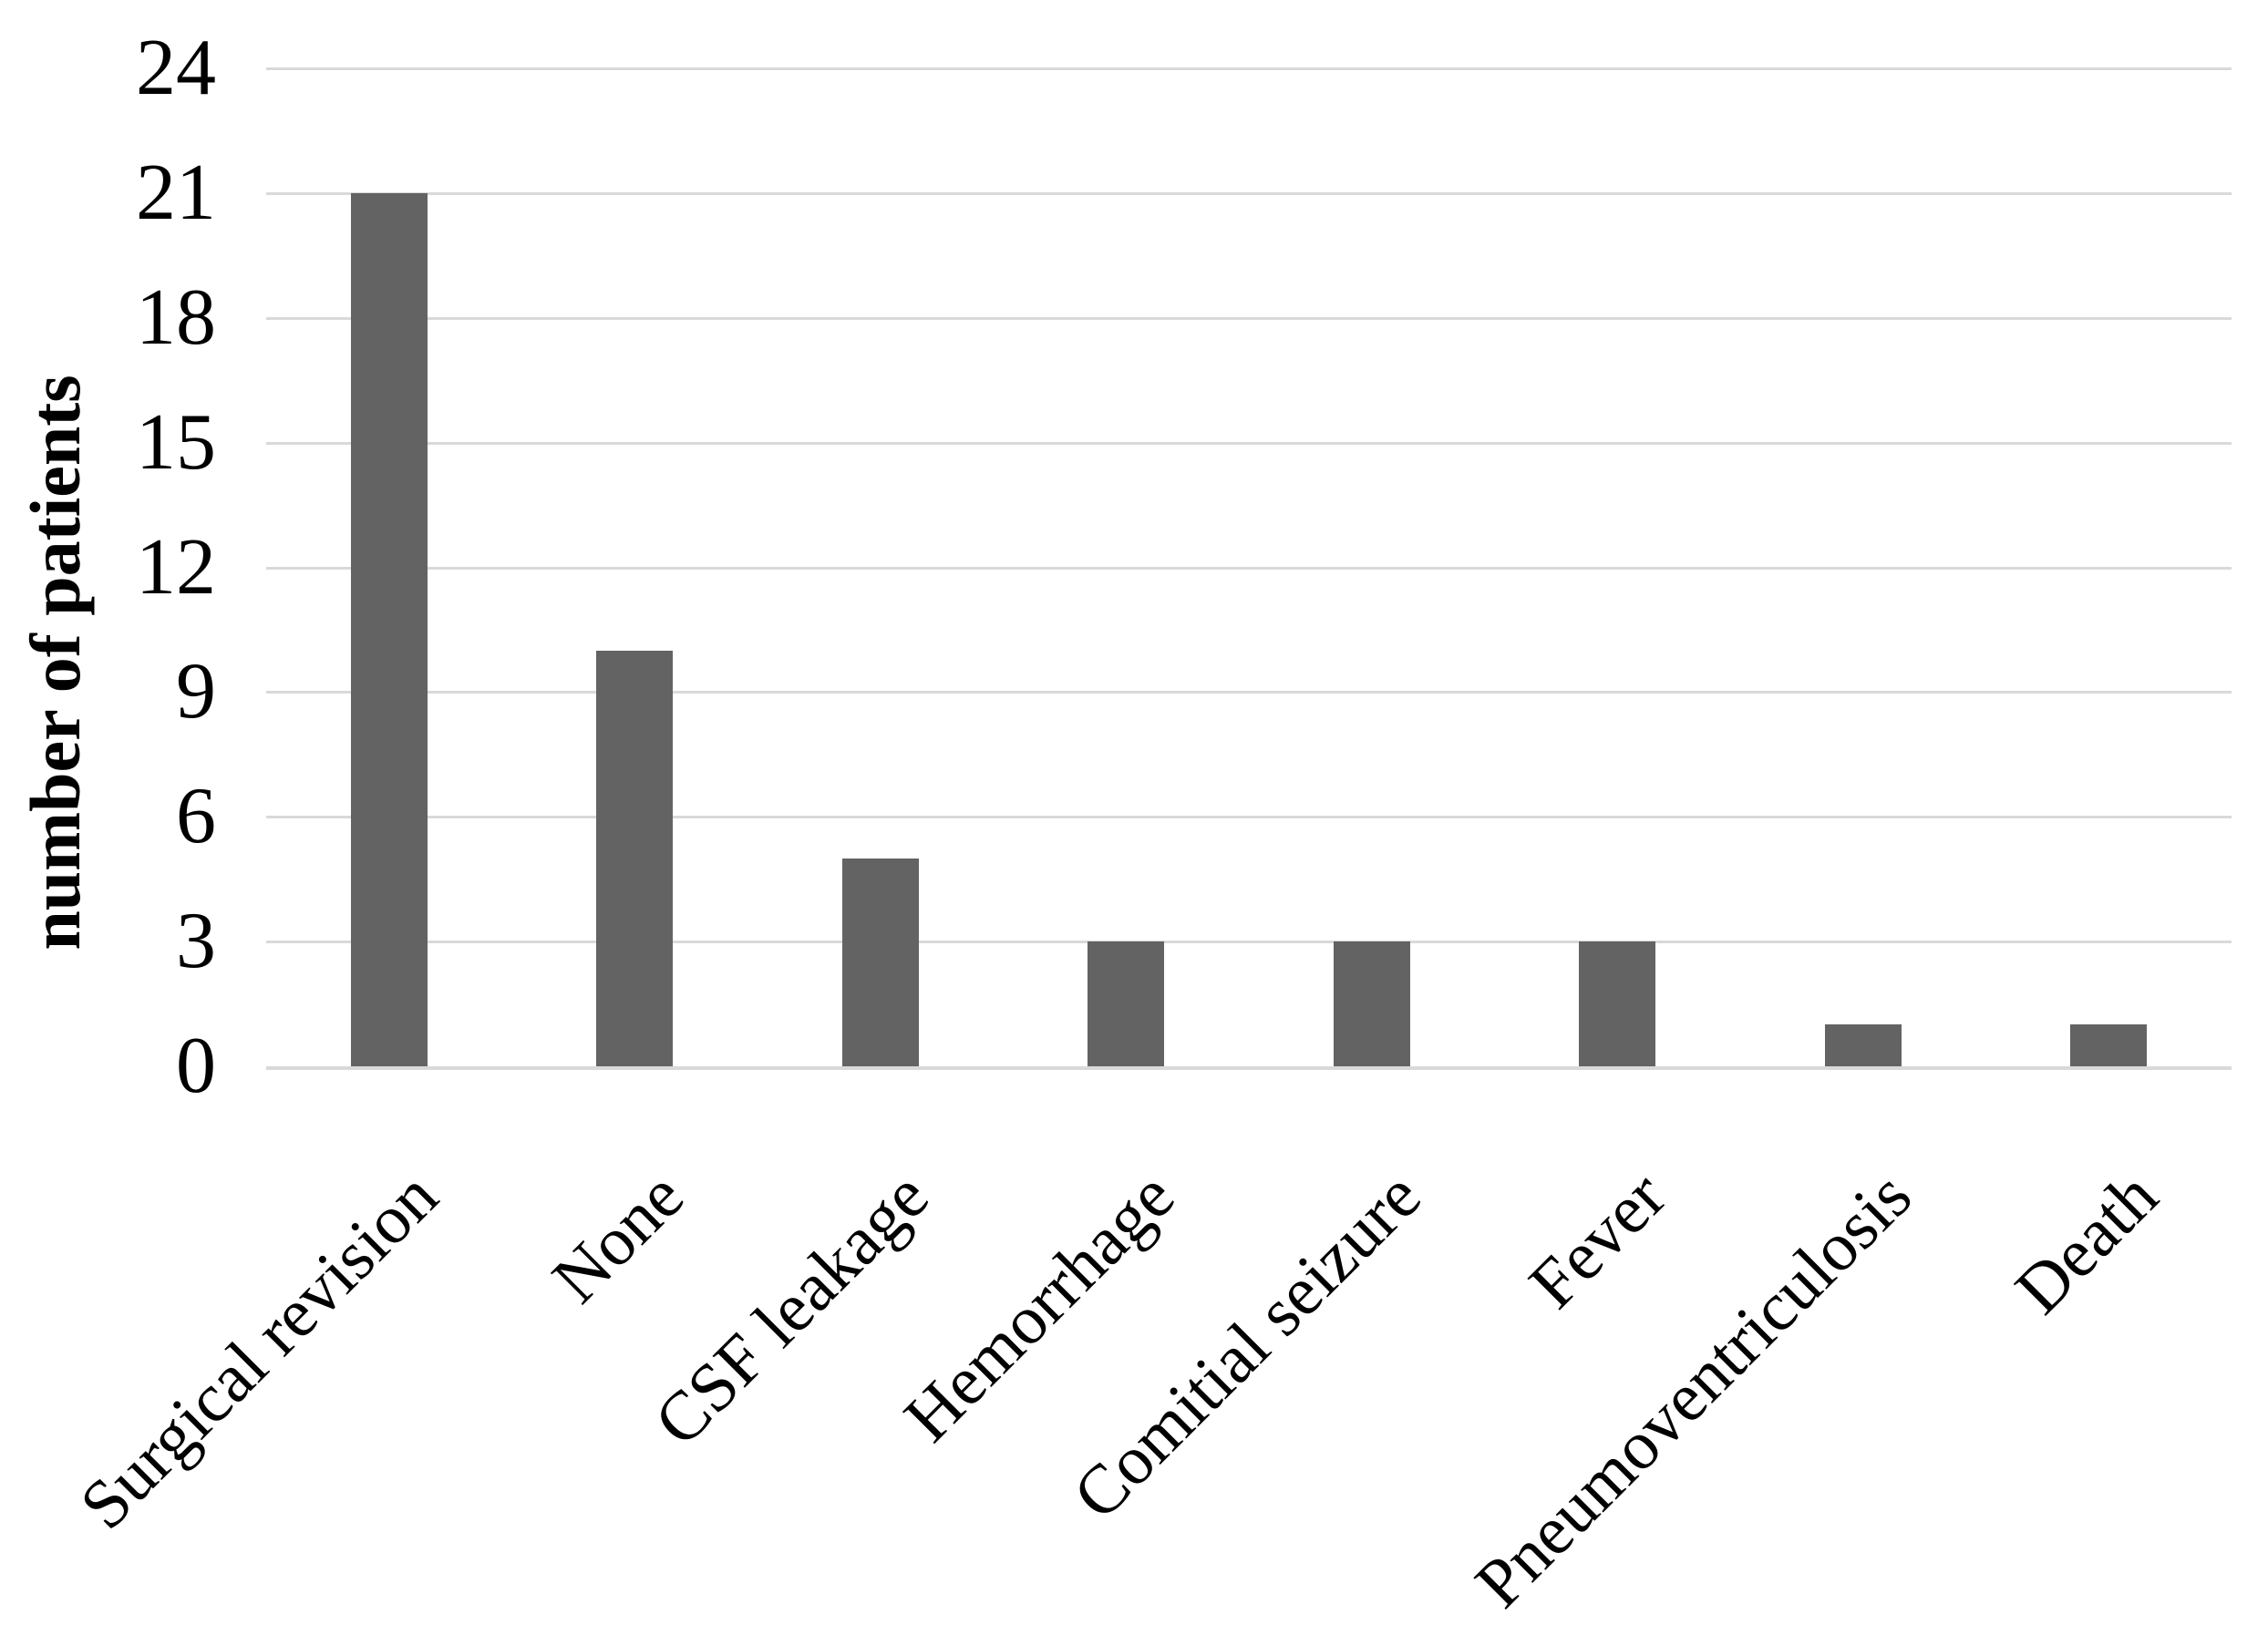 The width and height of the screenshot is (2268, 1635). Describe the element at coordinates (1249, 1068) in the screenshot. I see `x-axis-line` at that location.